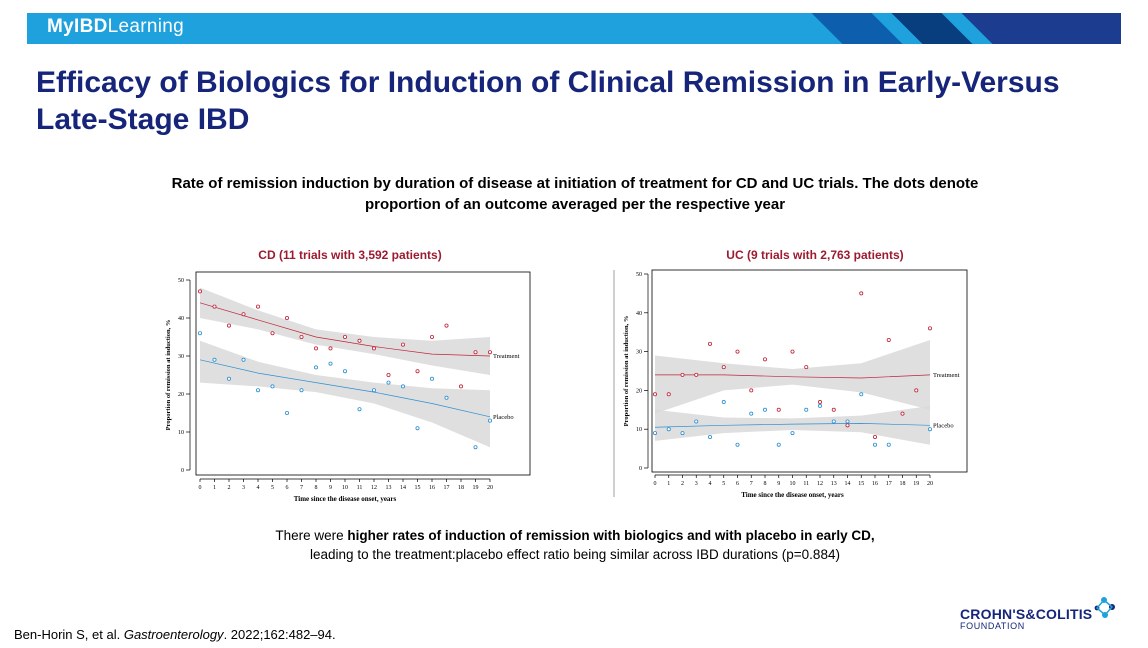 This screenshot has width=1148, height=648. What do you see at coordinates (360, 488) in the screenshot?
I see `x-tick-label: 11` at bounding box center [360, 488].